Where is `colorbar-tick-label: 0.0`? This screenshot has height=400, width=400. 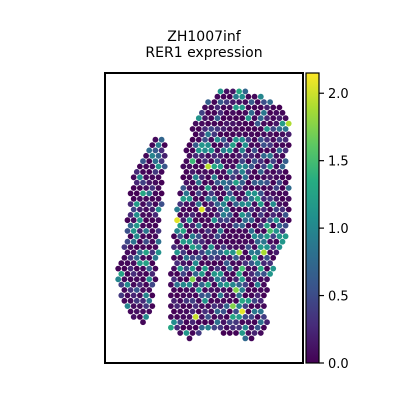
colorbar-tick-label: 0.0 is located at coordinates (338, 364).